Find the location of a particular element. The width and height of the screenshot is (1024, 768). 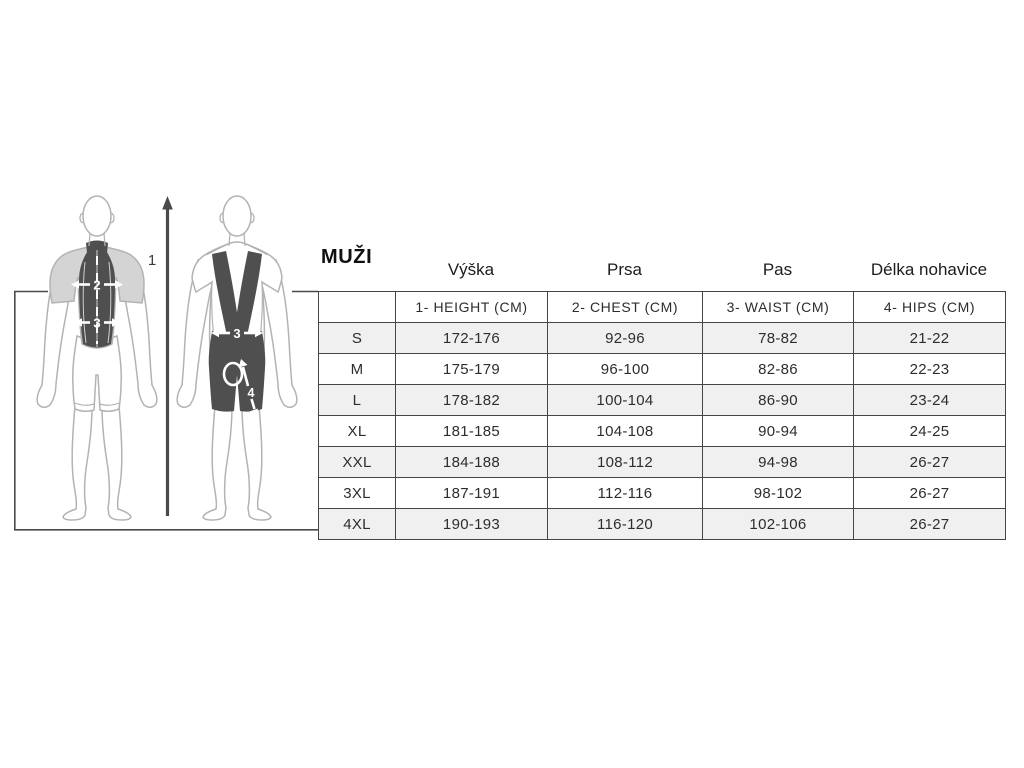

size-cell: S is located at coordinates (357, 338).